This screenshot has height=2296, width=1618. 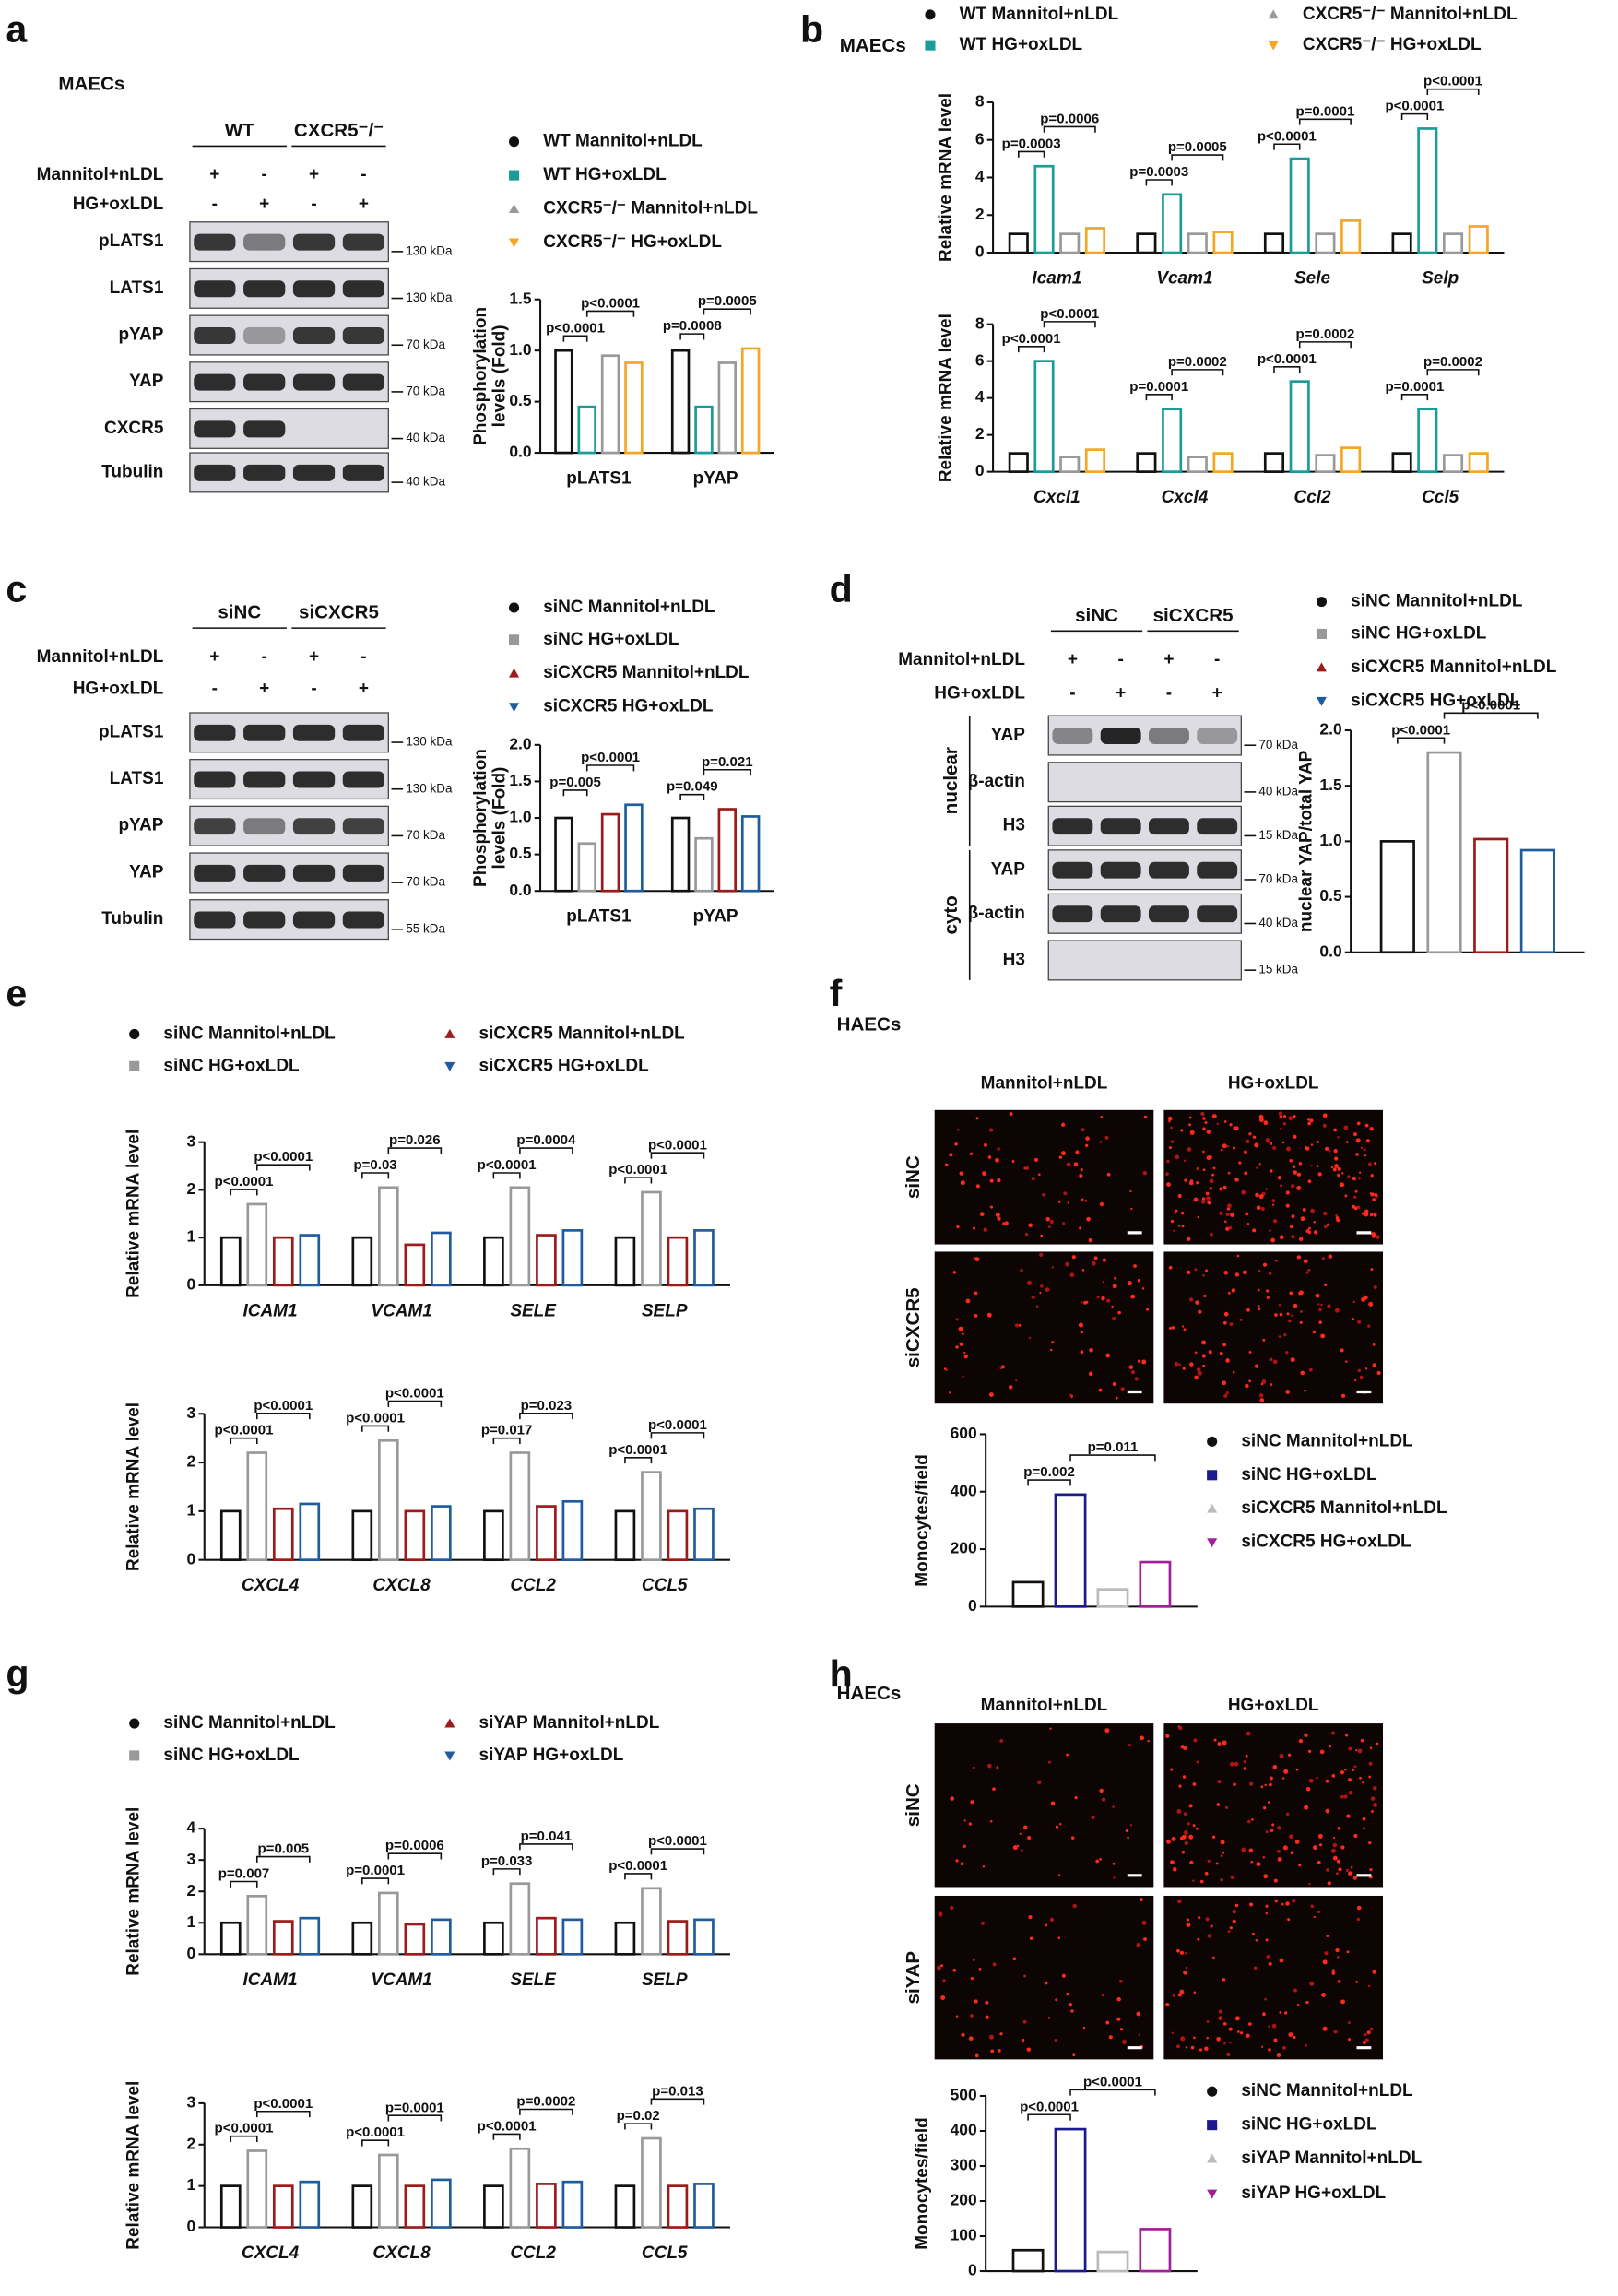 I want to click on legend-label: siCXCR5 Mannitol+nLDL, so click(x=1454, y=667).